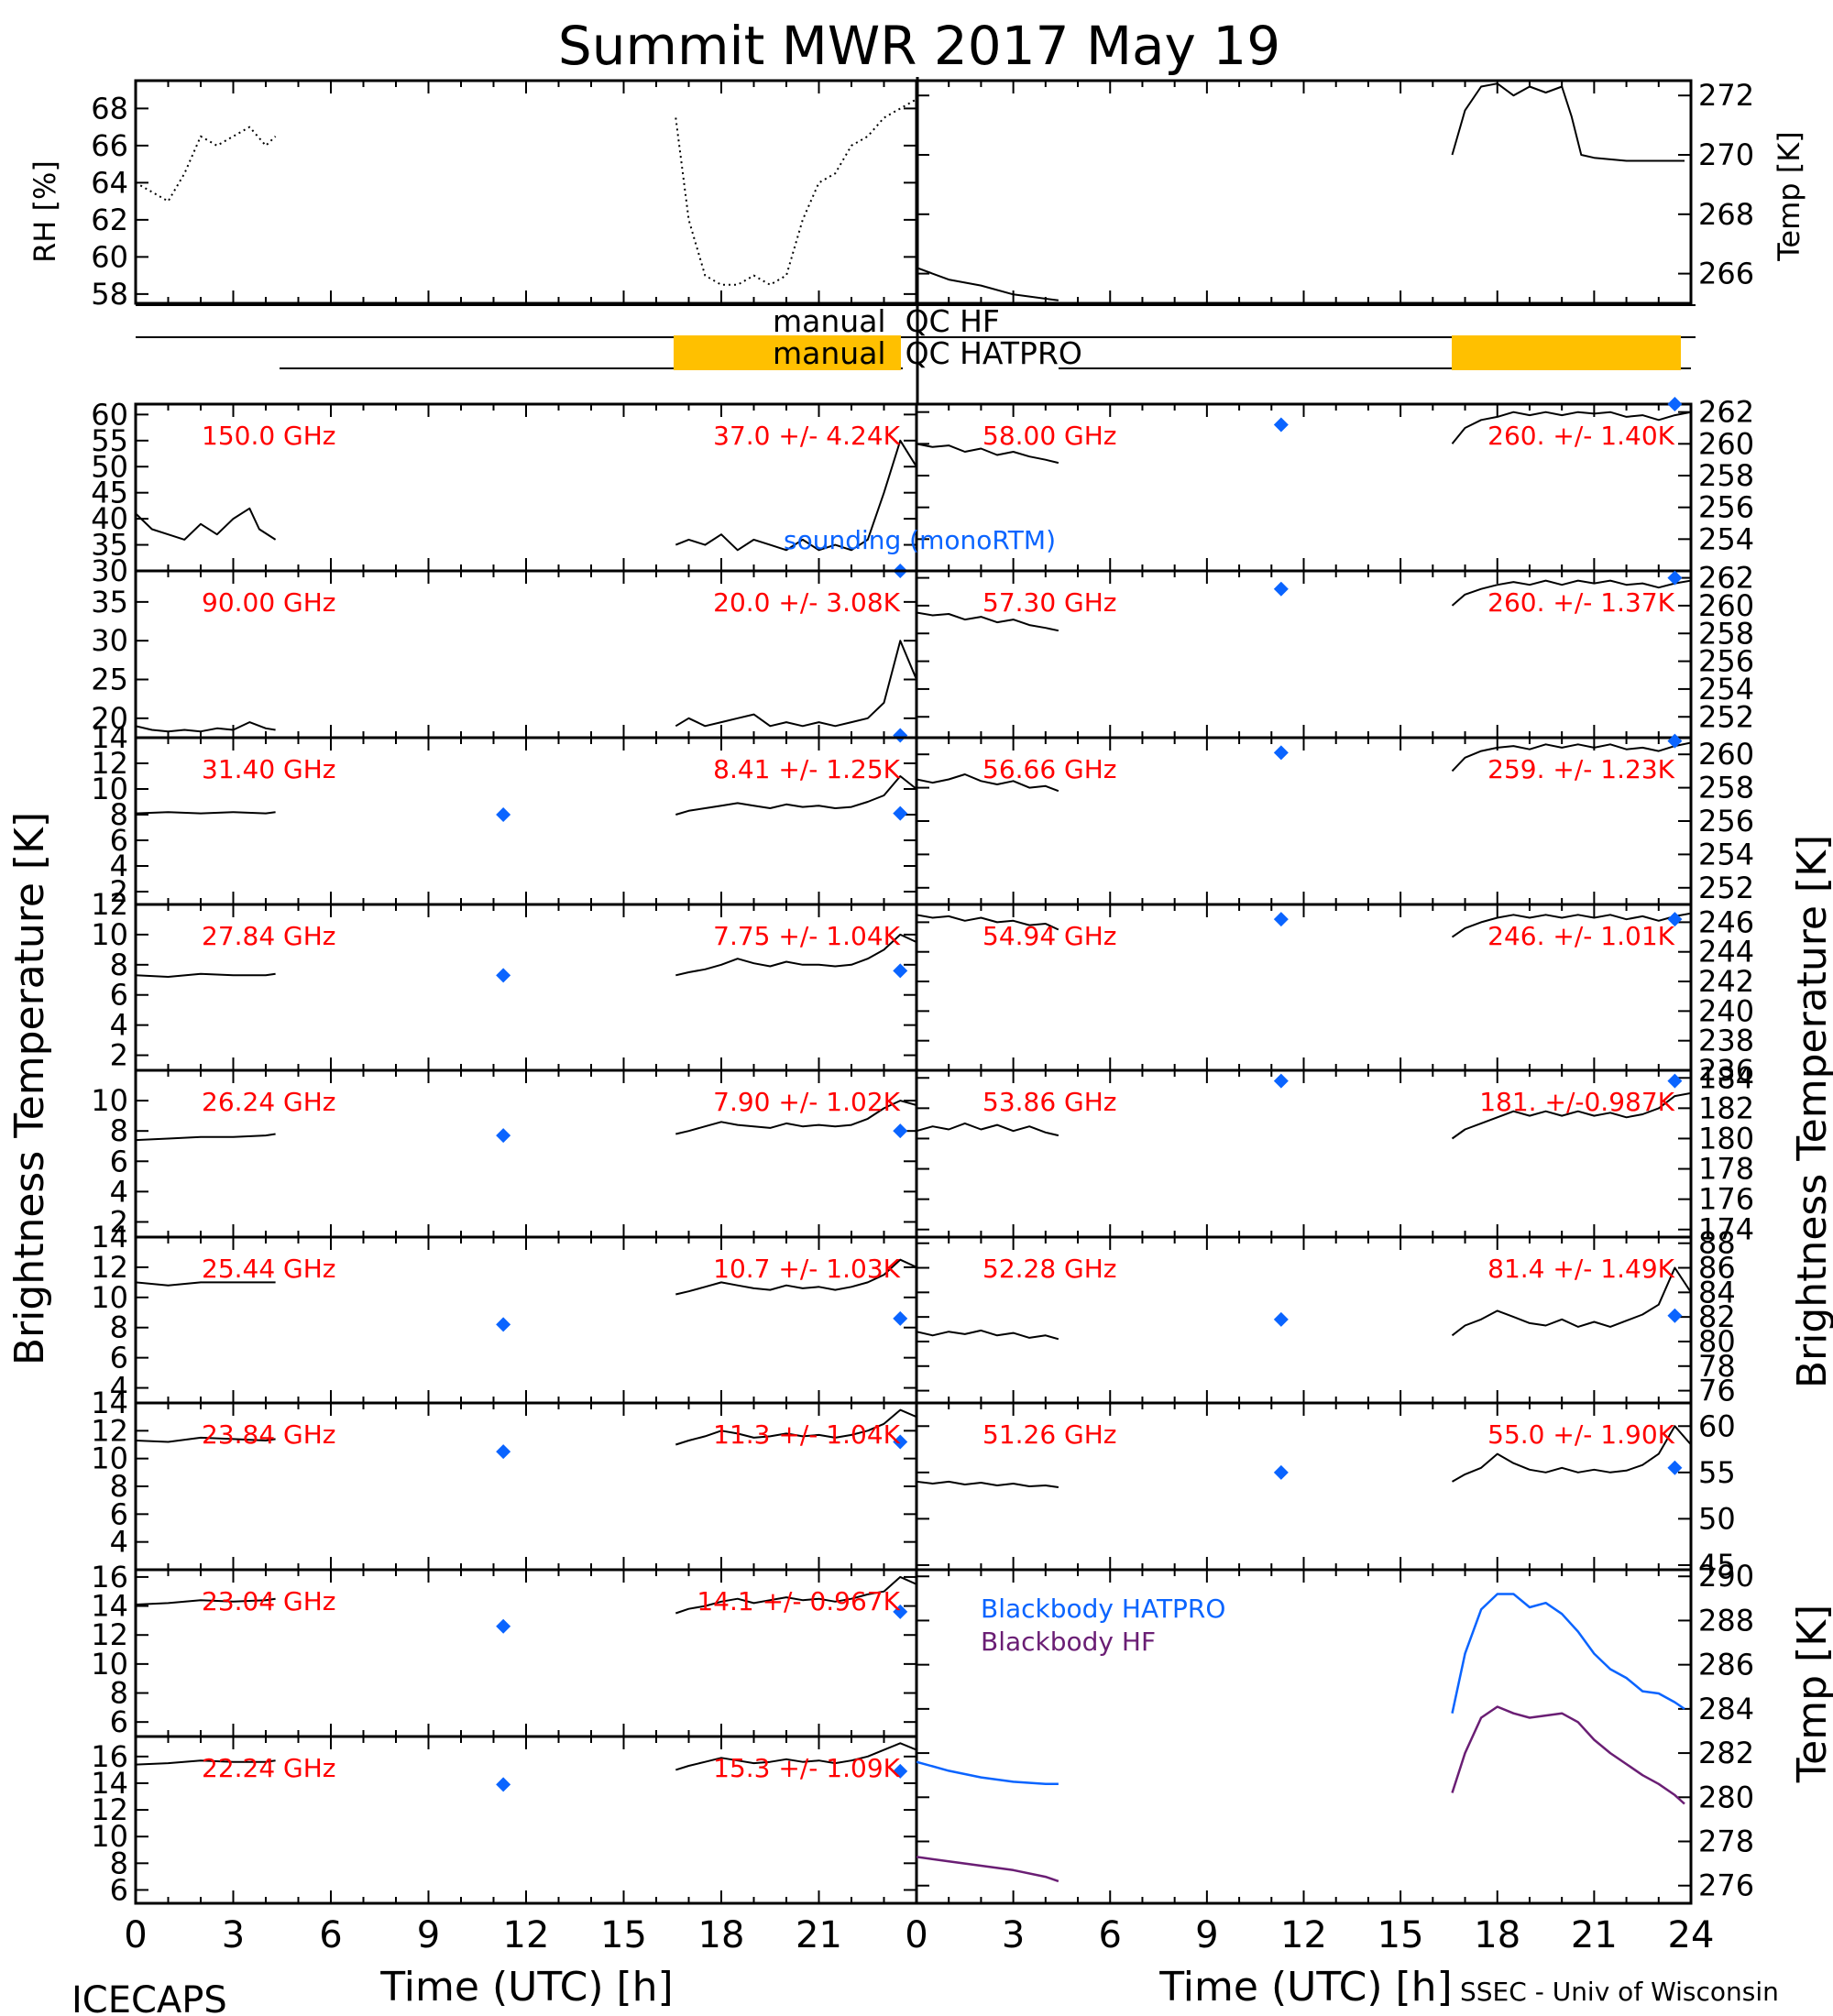 The image size is (1833, 2016). I want to click on channel-label: 90.00 GHz, so click(269, 602).